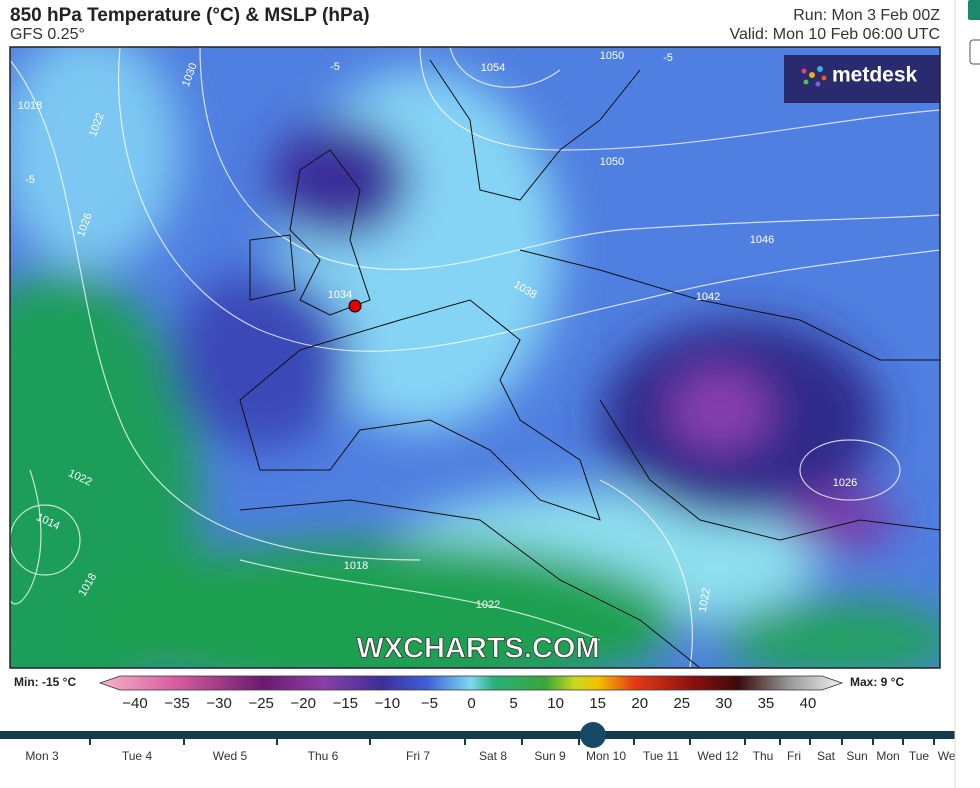  Describe the element at coordinates (340, 295) in the screenshot. I see `isobar-label: 1034` at that location.